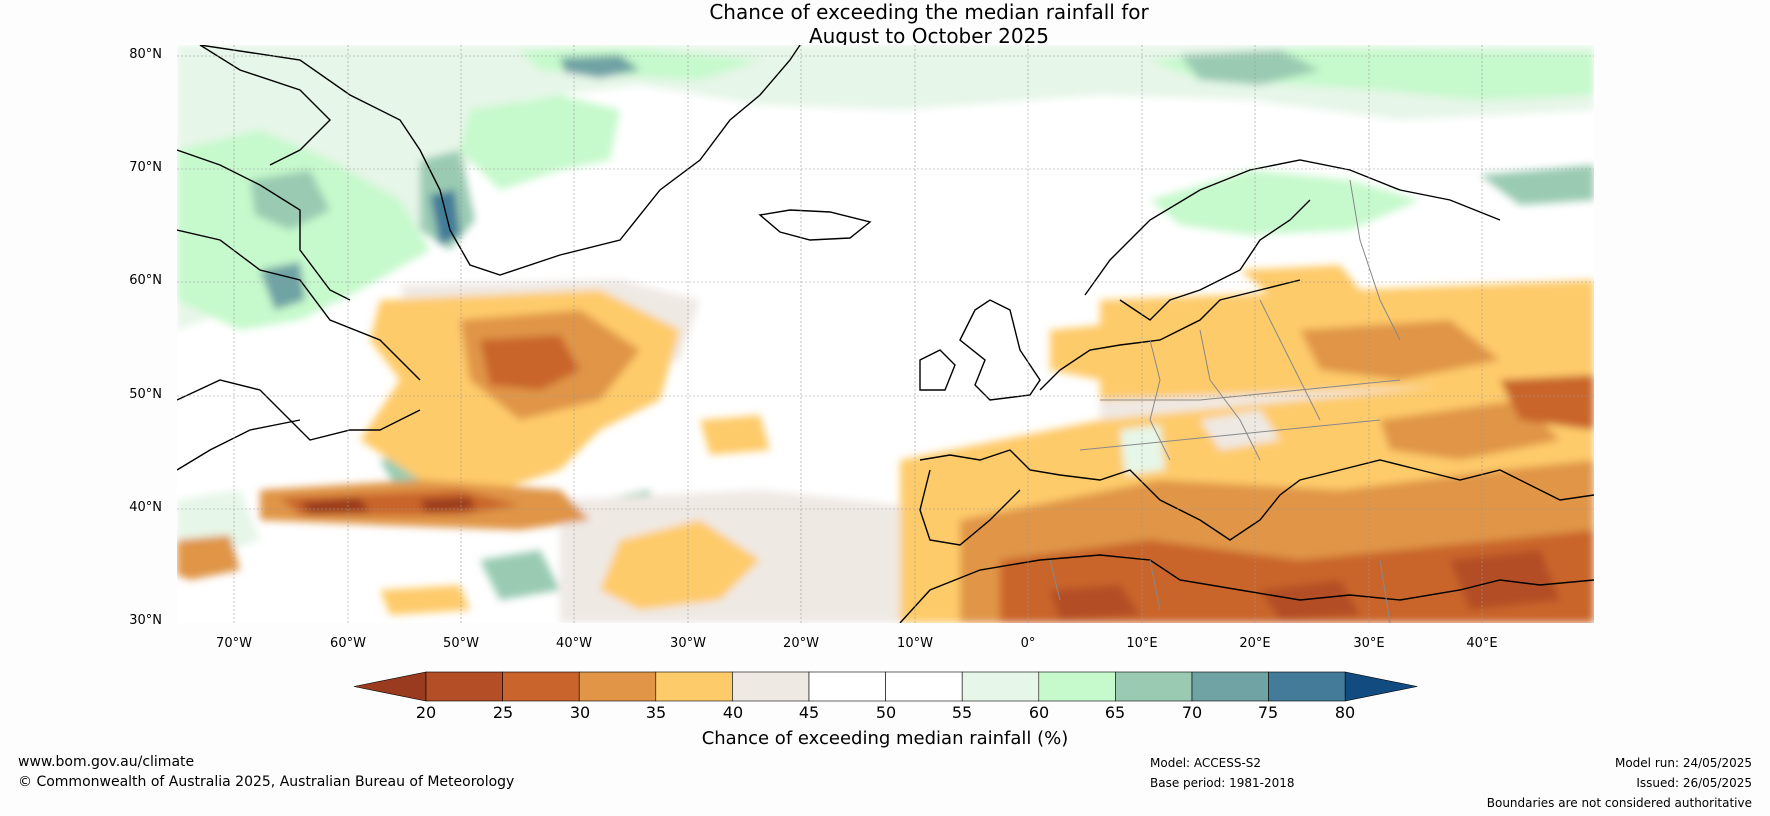 This screenshot has width=1770, height=816. What do you see at coordinates (929, 36) in the screenshot?
I see `title-line-2: August to October 2025` at bounding box center [929, 36].